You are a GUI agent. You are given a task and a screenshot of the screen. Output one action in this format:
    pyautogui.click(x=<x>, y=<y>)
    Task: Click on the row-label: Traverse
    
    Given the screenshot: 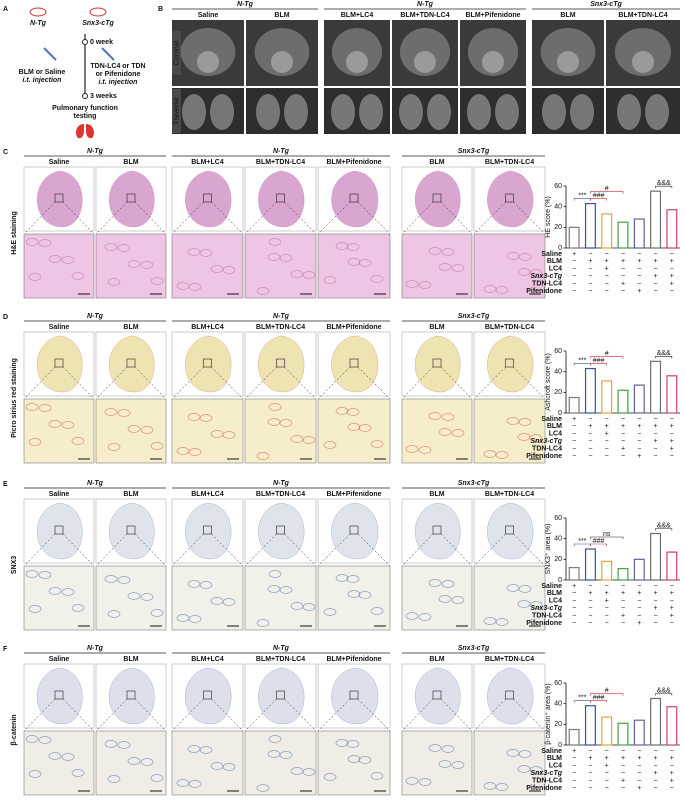 What is the action you would take?
    pyautogui.click(x=176, y=110)
    